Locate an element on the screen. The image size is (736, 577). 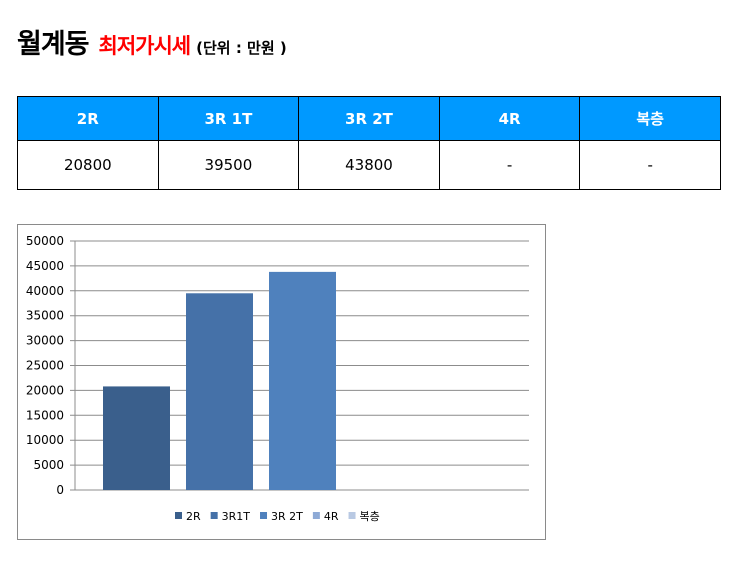
y-tick-label: 50000 is located at coordinates (45, 241).